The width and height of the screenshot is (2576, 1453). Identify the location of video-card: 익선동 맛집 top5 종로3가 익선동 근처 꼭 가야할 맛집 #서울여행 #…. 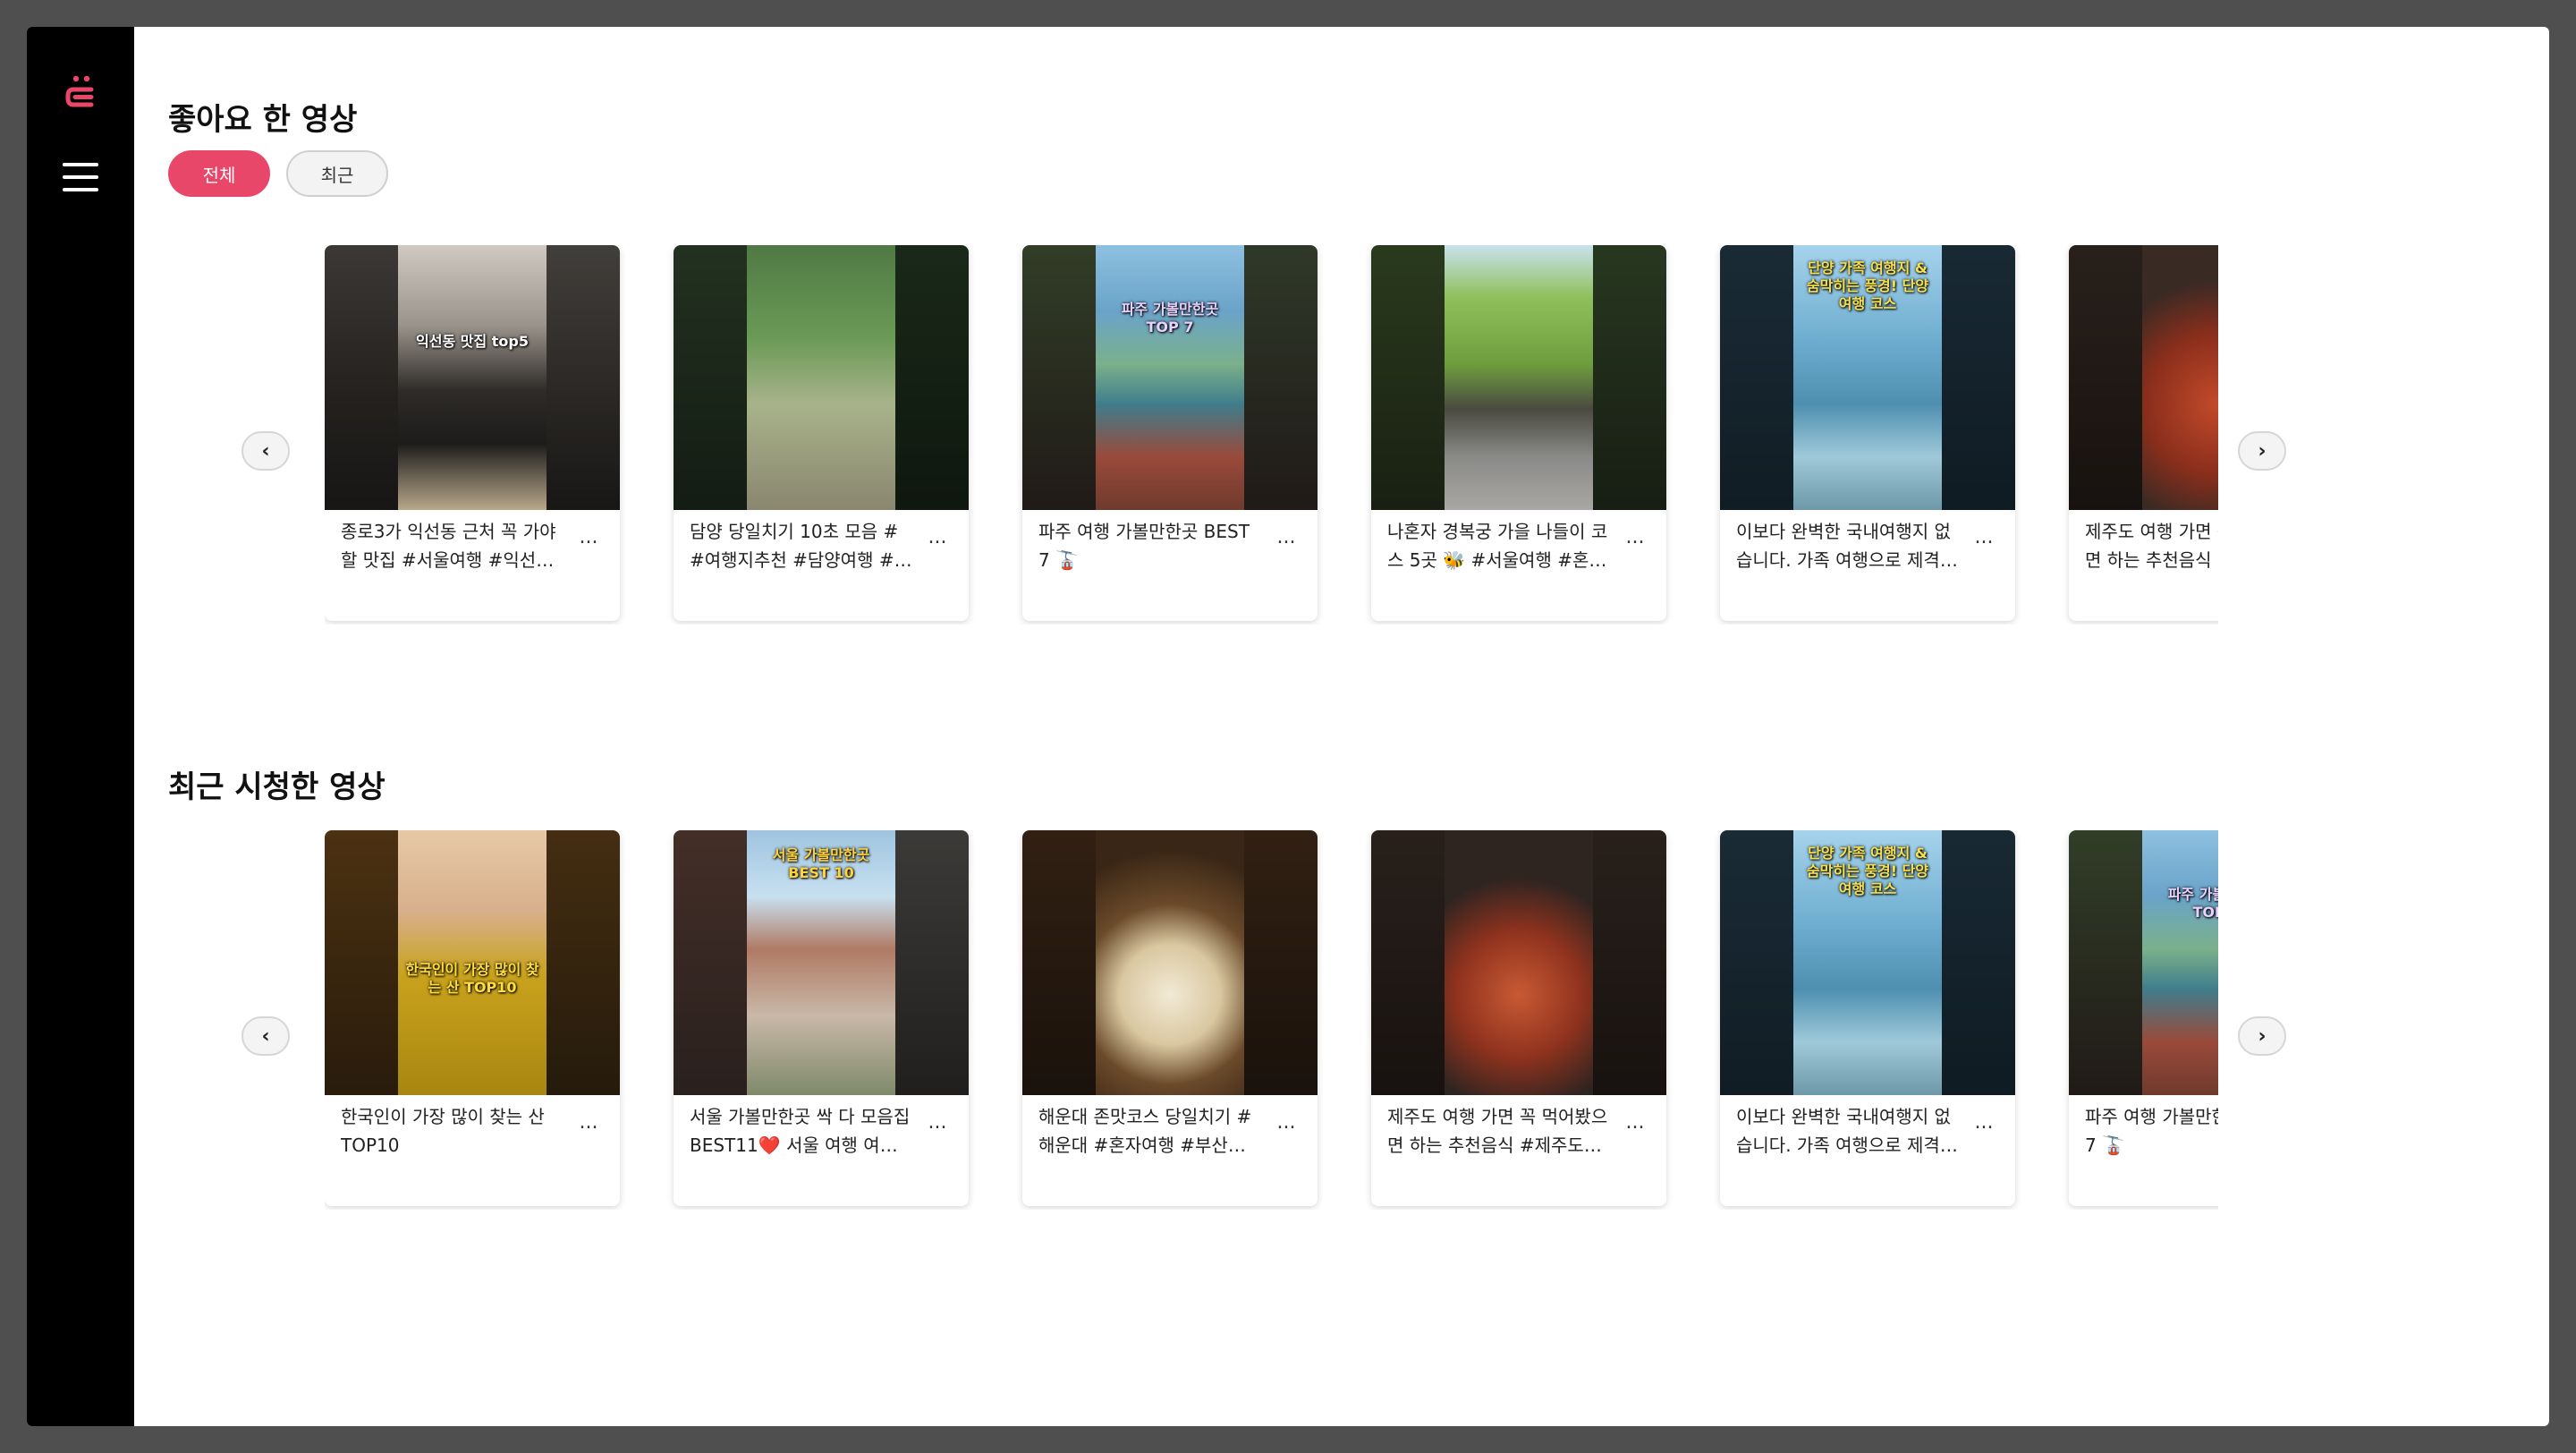
(472, 433).